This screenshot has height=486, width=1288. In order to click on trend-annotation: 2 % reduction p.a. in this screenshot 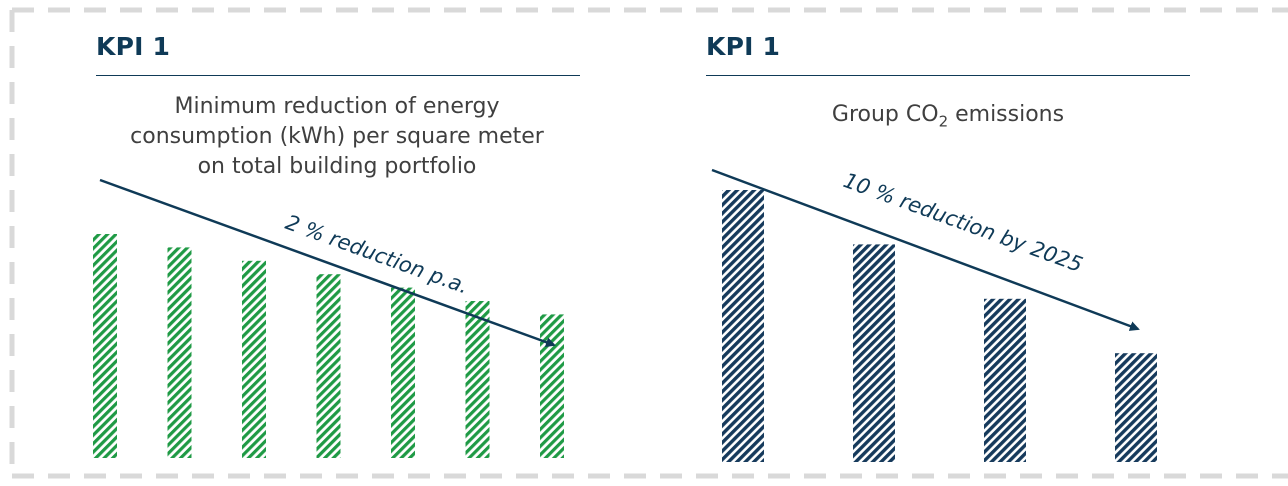, I will do `click(376, 254)`.